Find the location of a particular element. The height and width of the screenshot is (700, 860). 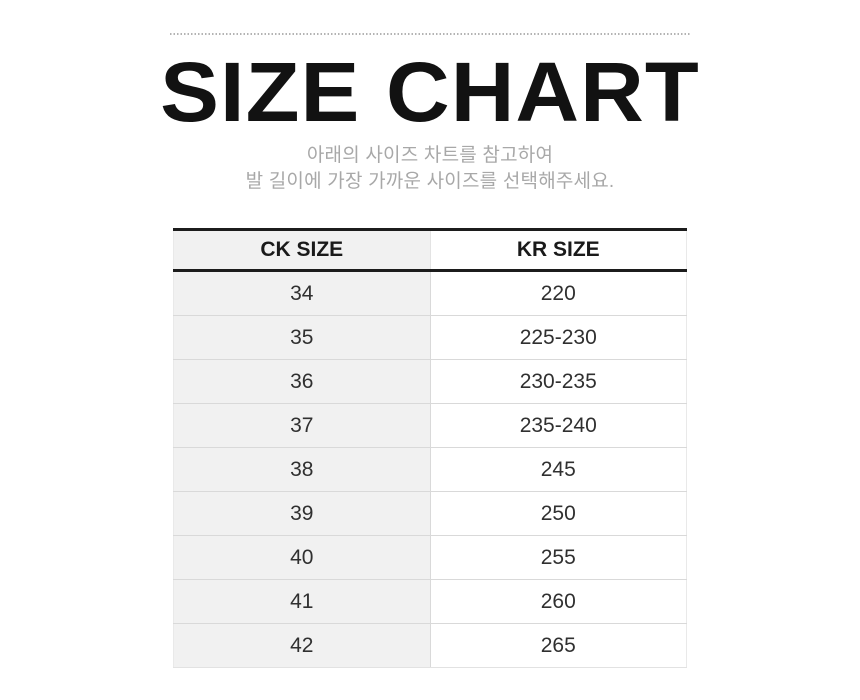

column-header-kr-size: KR SIZE is located at coordinates (558, 250).